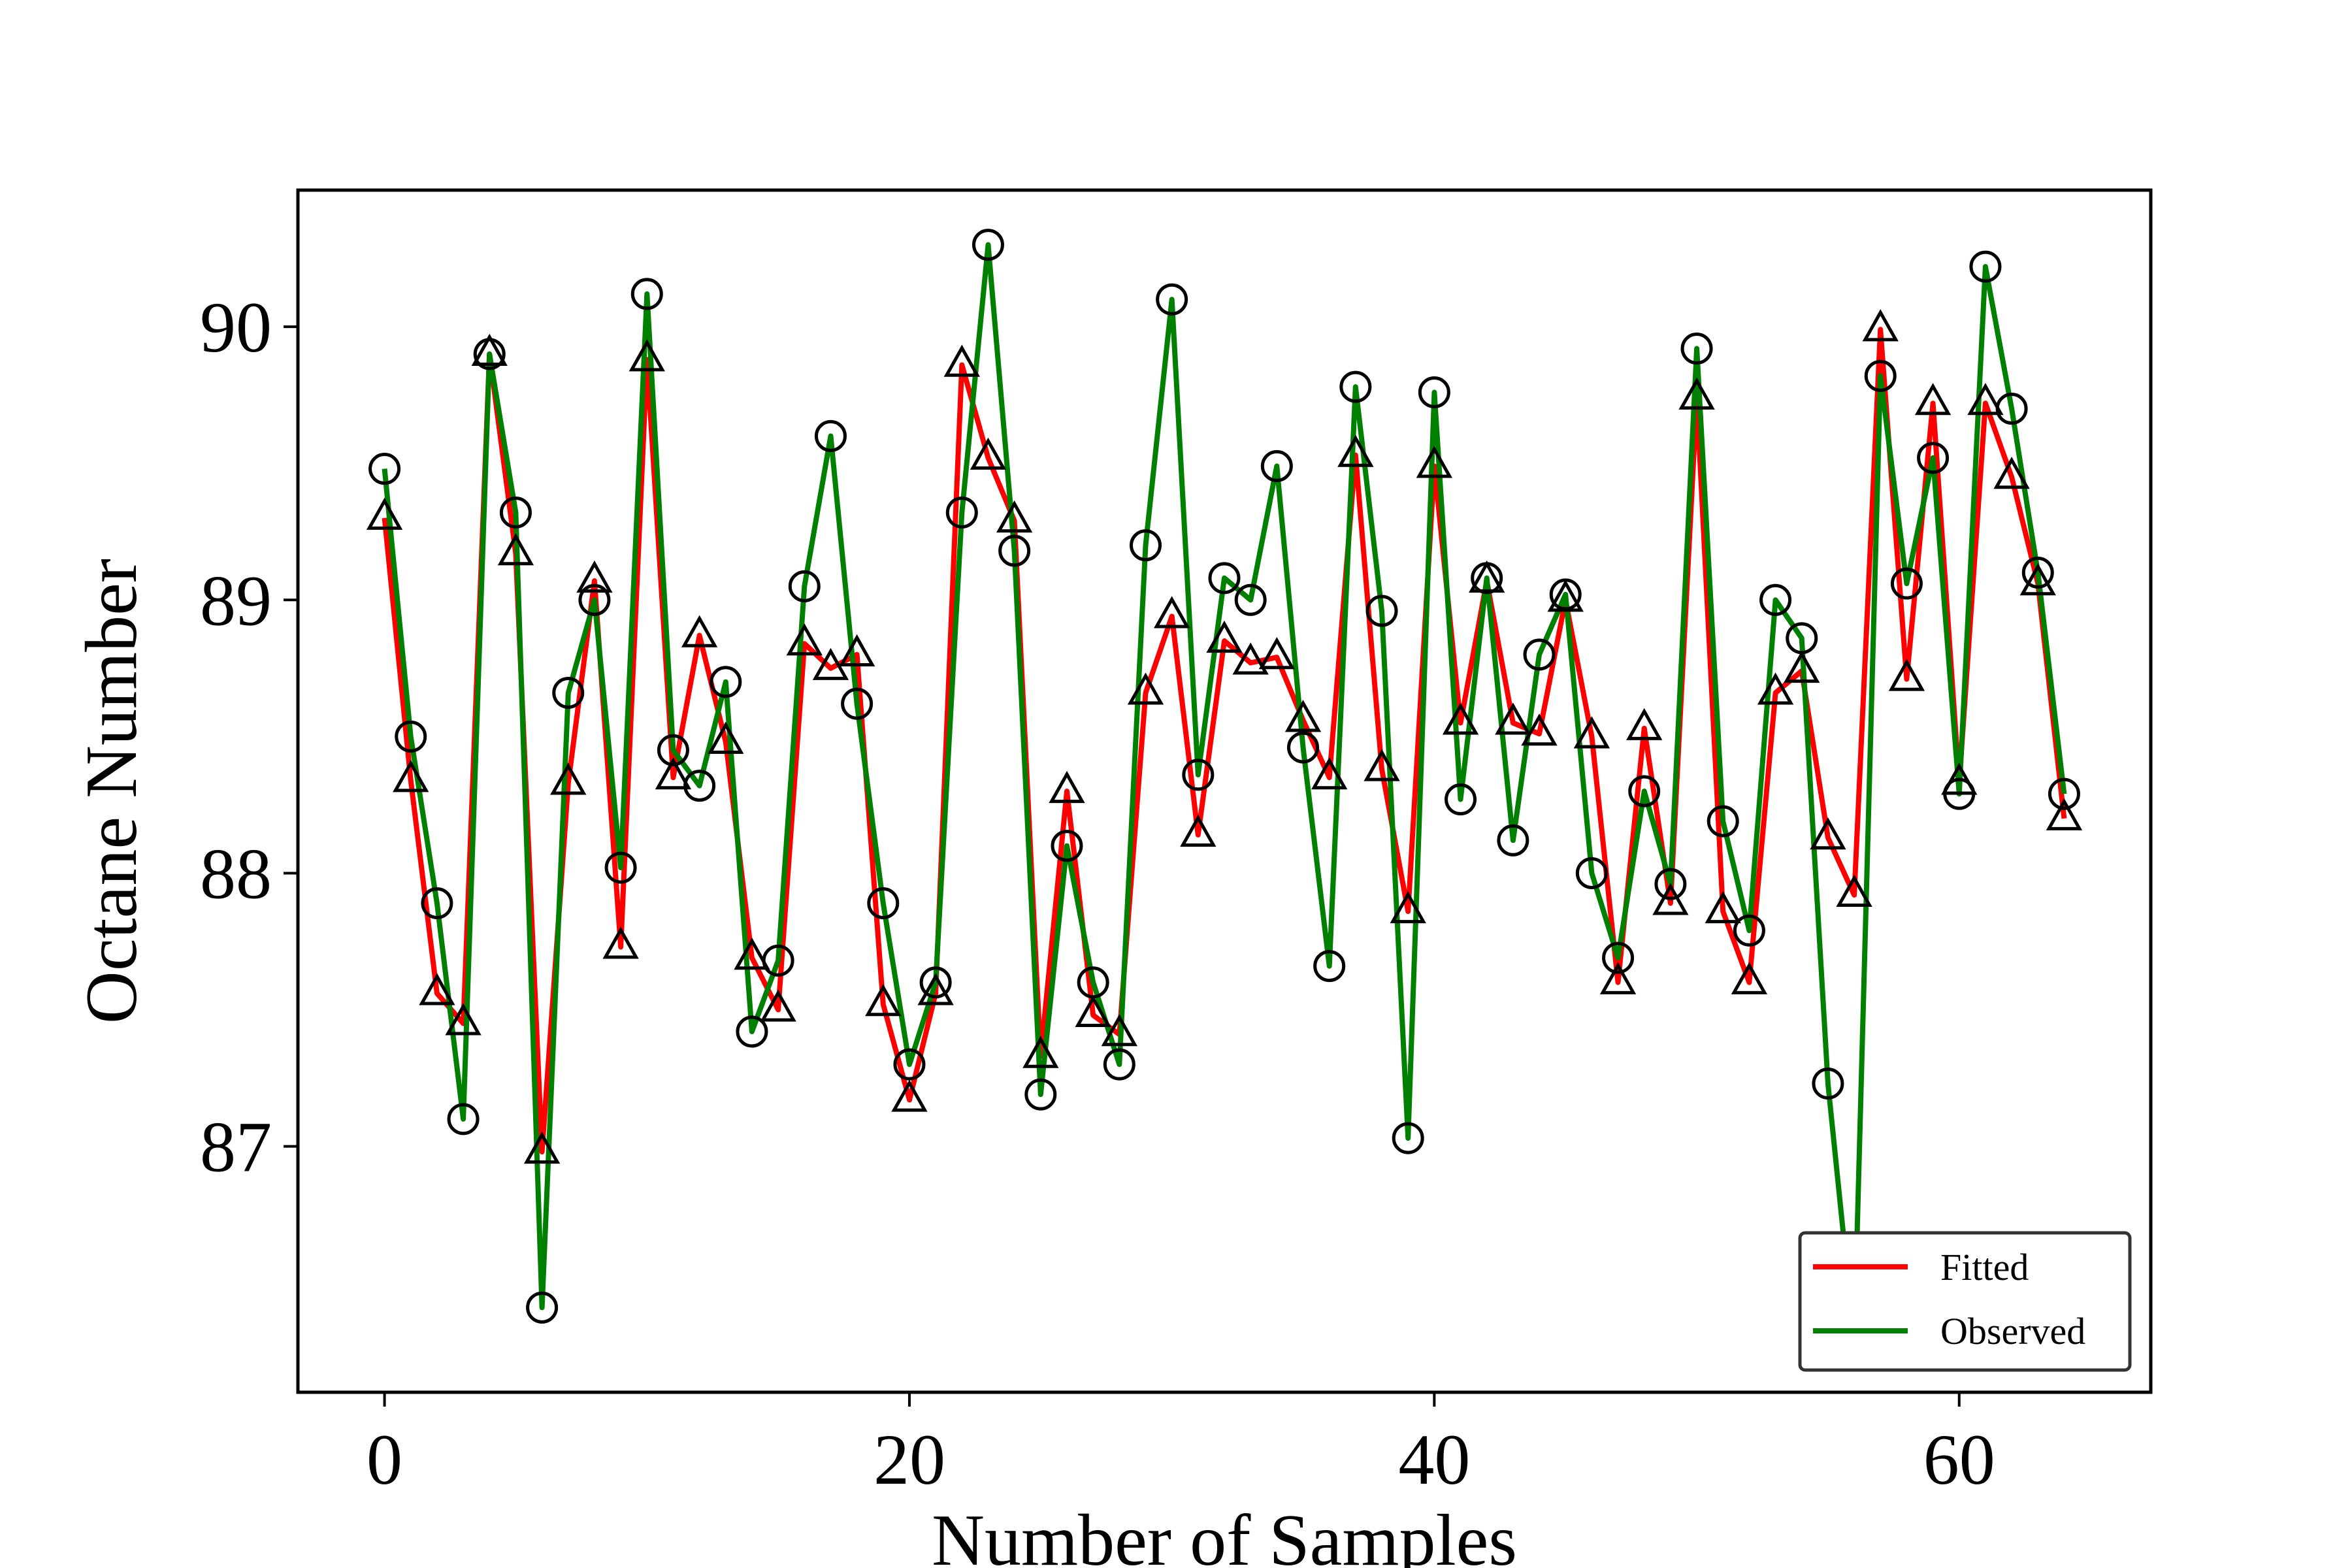 The height and width of the screenshot is (1568, 2352). What do you see at coordinates (384, 1459) in the screenshot?
I see `x-tick-label: 0` at bounding box center [384, 1459].